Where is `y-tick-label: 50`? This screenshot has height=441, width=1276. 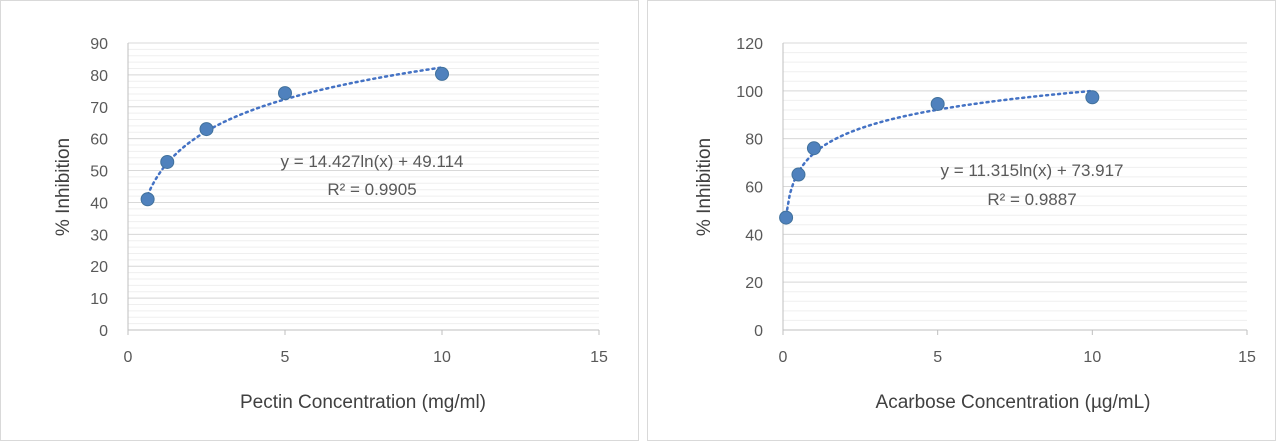 y-tick-label: 50 is located at coordinates (99, 172).